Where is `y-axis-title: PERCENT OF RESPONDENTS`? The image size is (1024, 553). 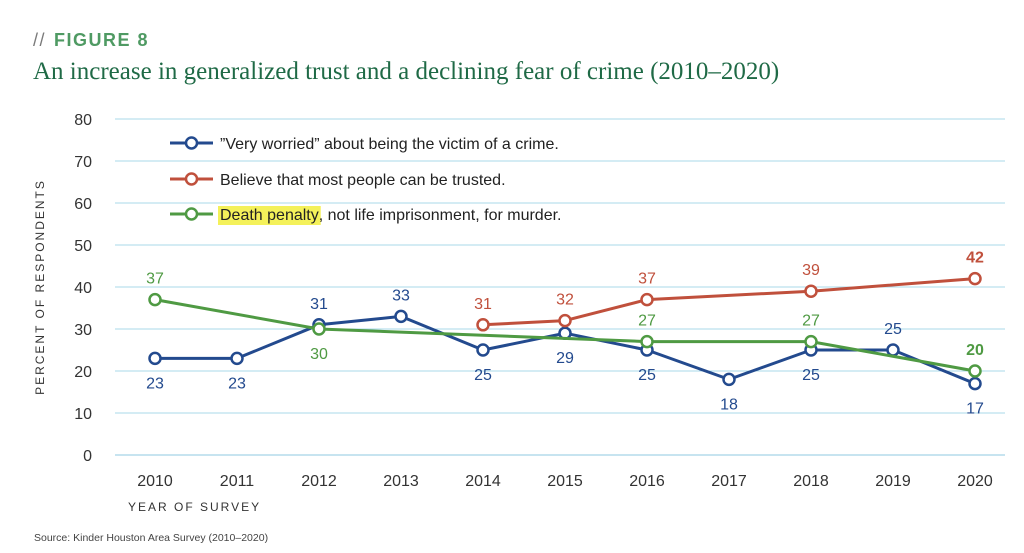 y-axis-title: PERCENT OF RESPONDENTS is located at coordinates (40, 287).